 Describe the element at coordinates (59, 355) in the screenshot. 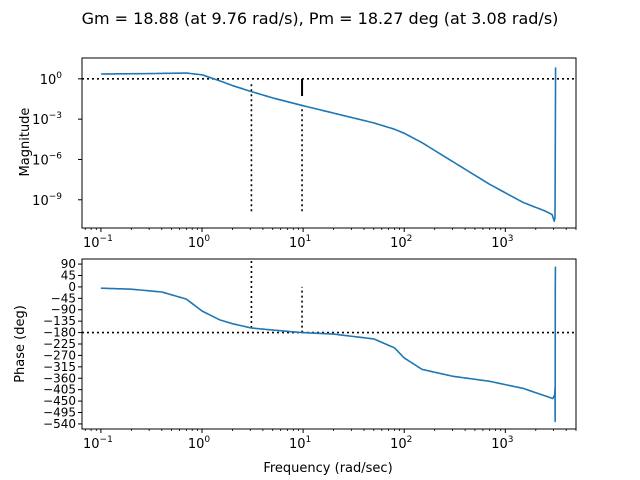

I see `y-tick-label: −270` at that location.